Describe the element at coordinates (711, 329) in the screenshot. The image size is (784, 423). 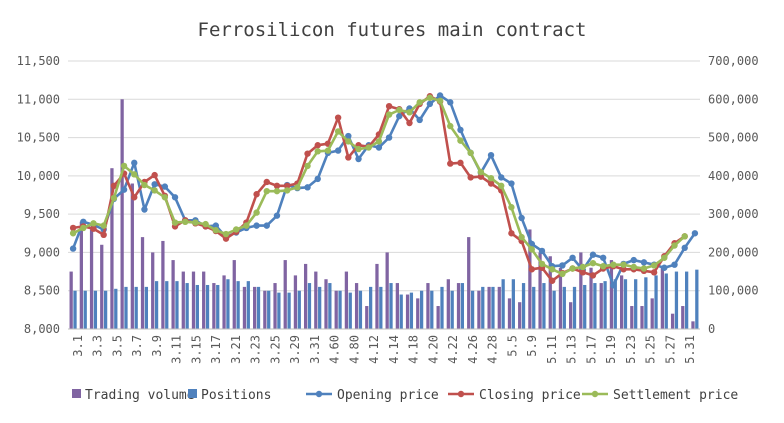
I see `right-axis-tick-label: 0` at that location.